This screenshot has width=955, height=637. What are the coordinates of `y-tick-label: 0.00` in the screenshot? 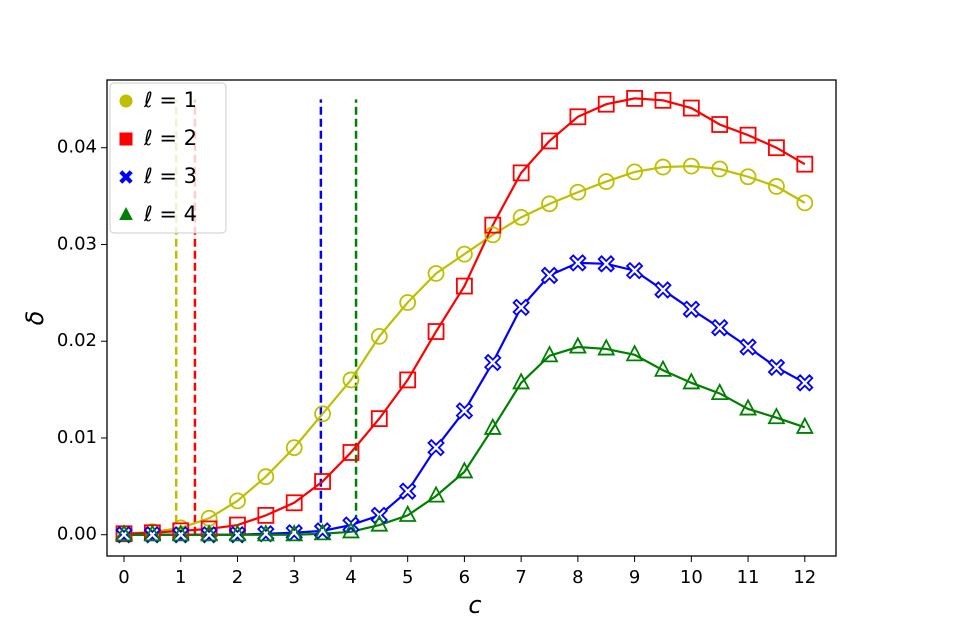 It's located at (77, 534).